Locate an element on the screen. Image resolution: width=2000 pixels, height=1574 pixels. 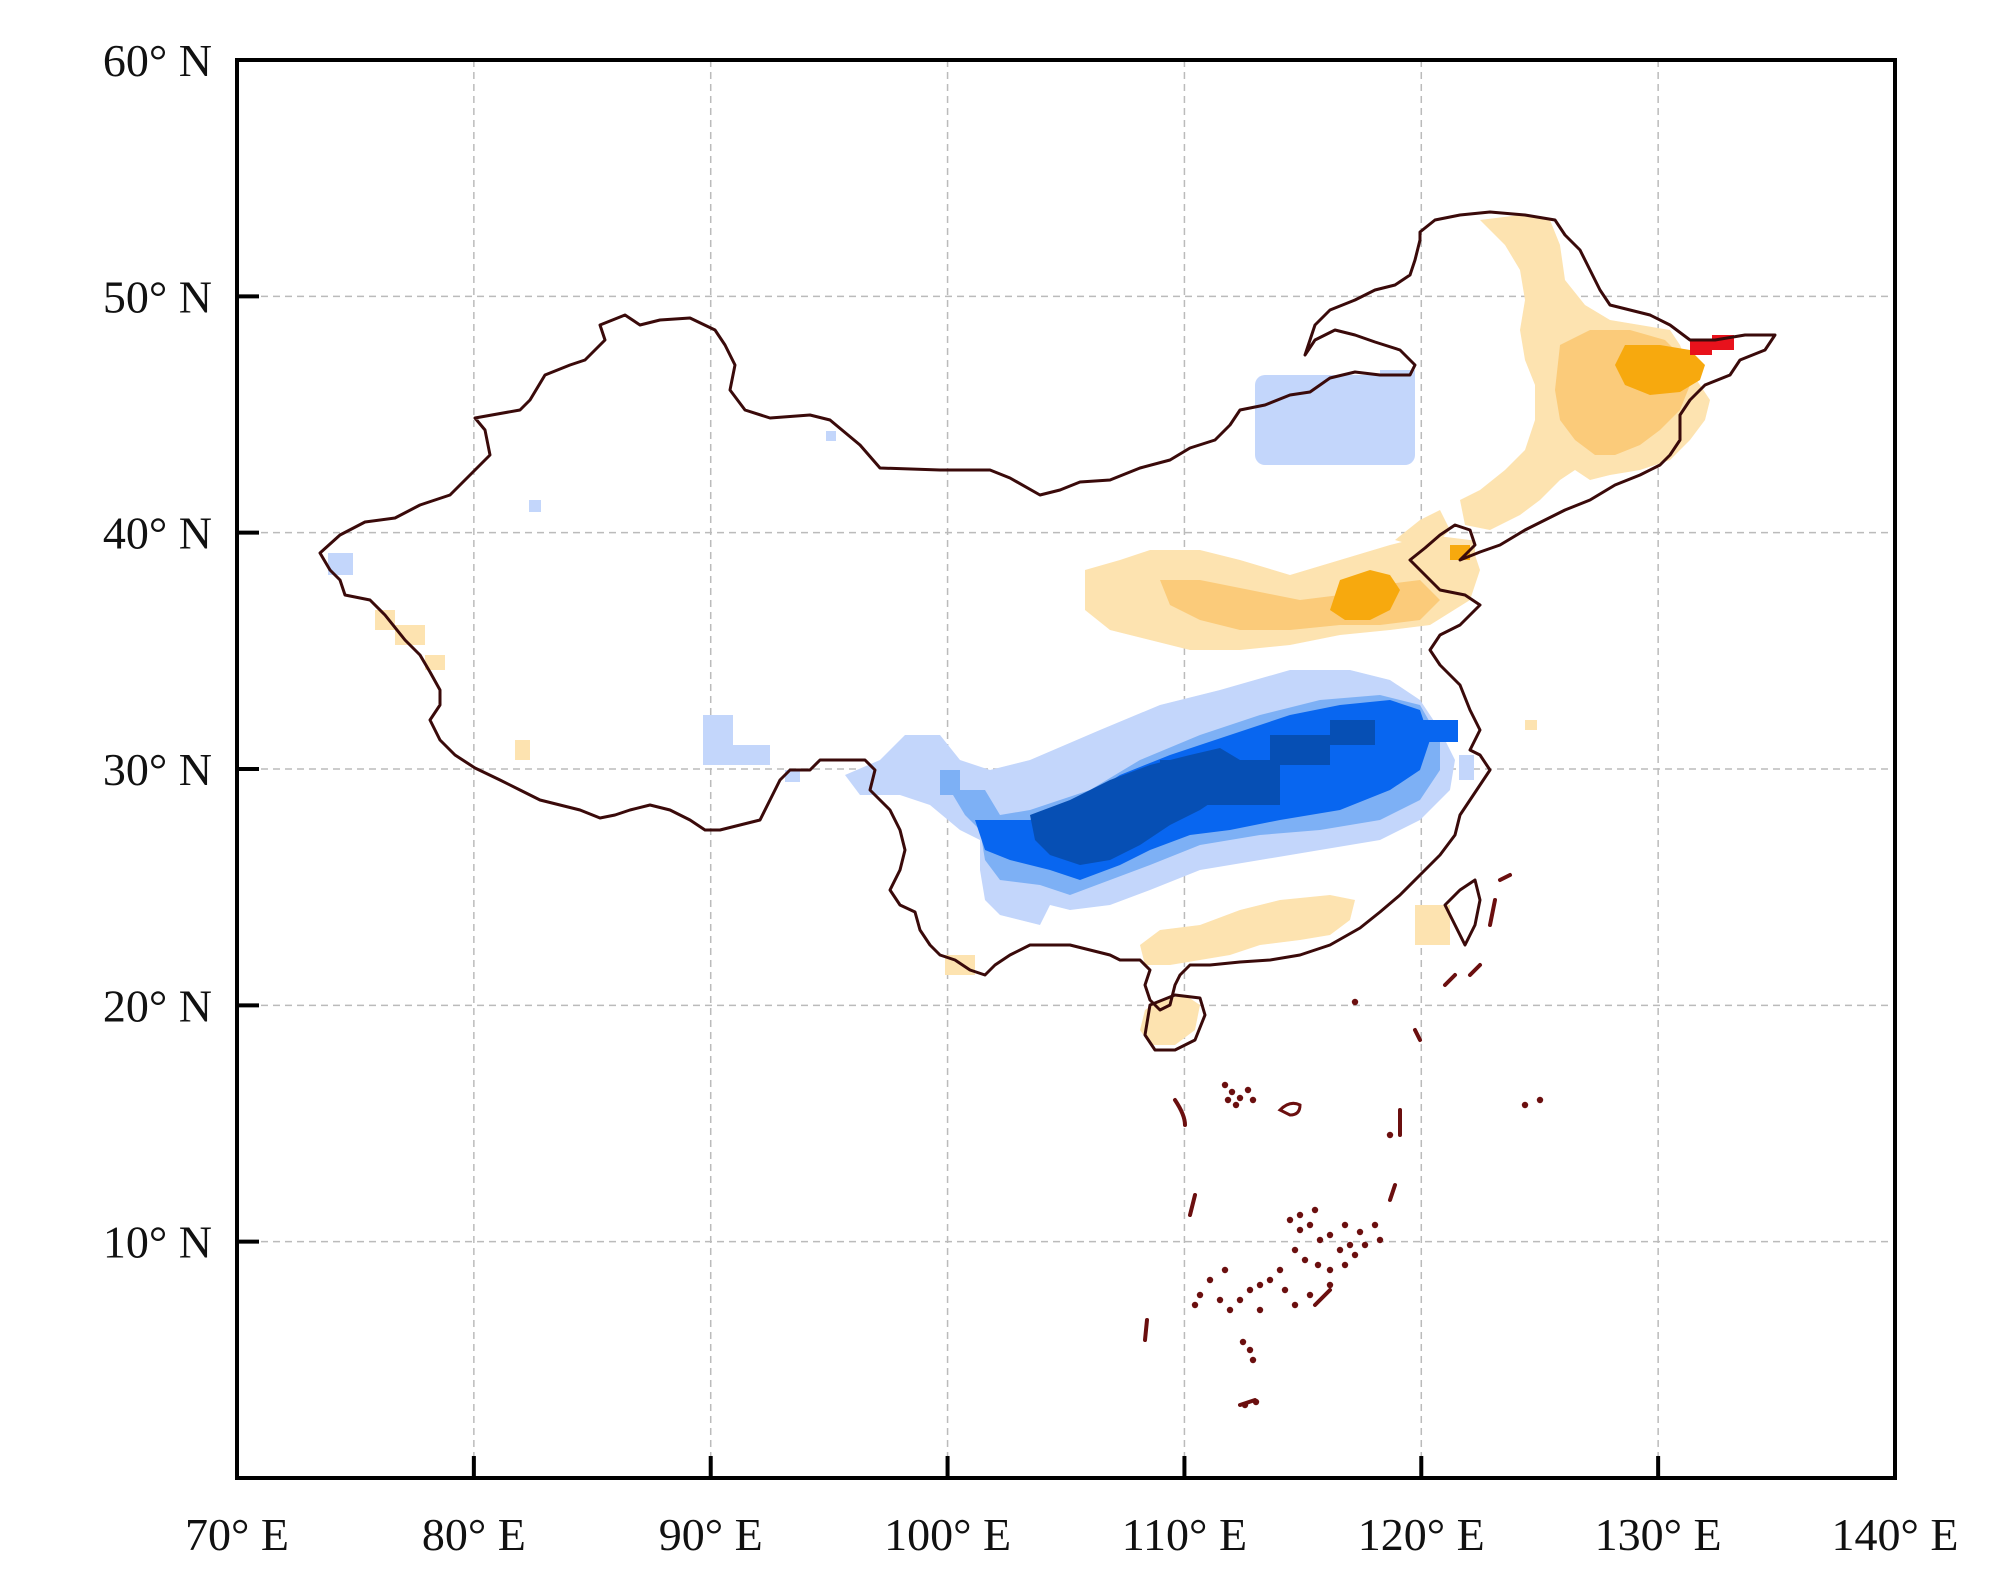
y-tick-label: 60° N is located at coordinates (157, 60).